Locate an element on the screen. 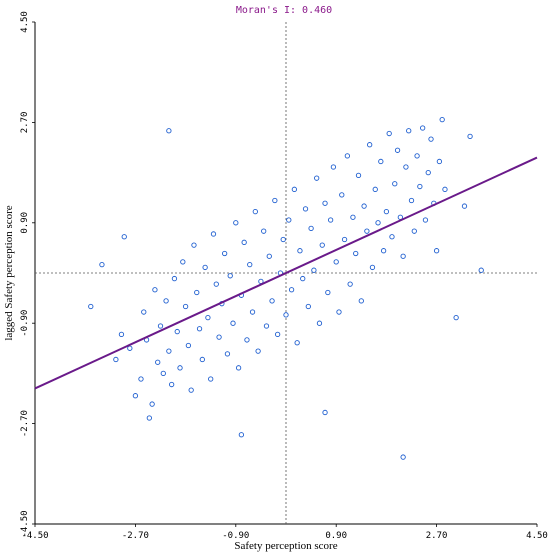 This screenshot has height=555, width=550. y-tick-label: 0.90 is located at coordinates (25, 223).